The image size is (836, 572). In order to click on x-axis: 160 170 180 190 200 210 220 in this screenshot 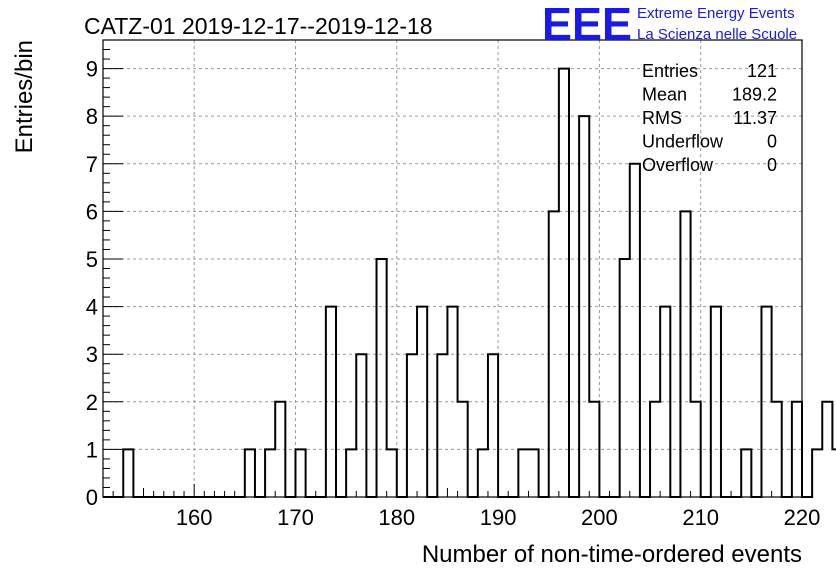, I will do `click(461, 507)`.